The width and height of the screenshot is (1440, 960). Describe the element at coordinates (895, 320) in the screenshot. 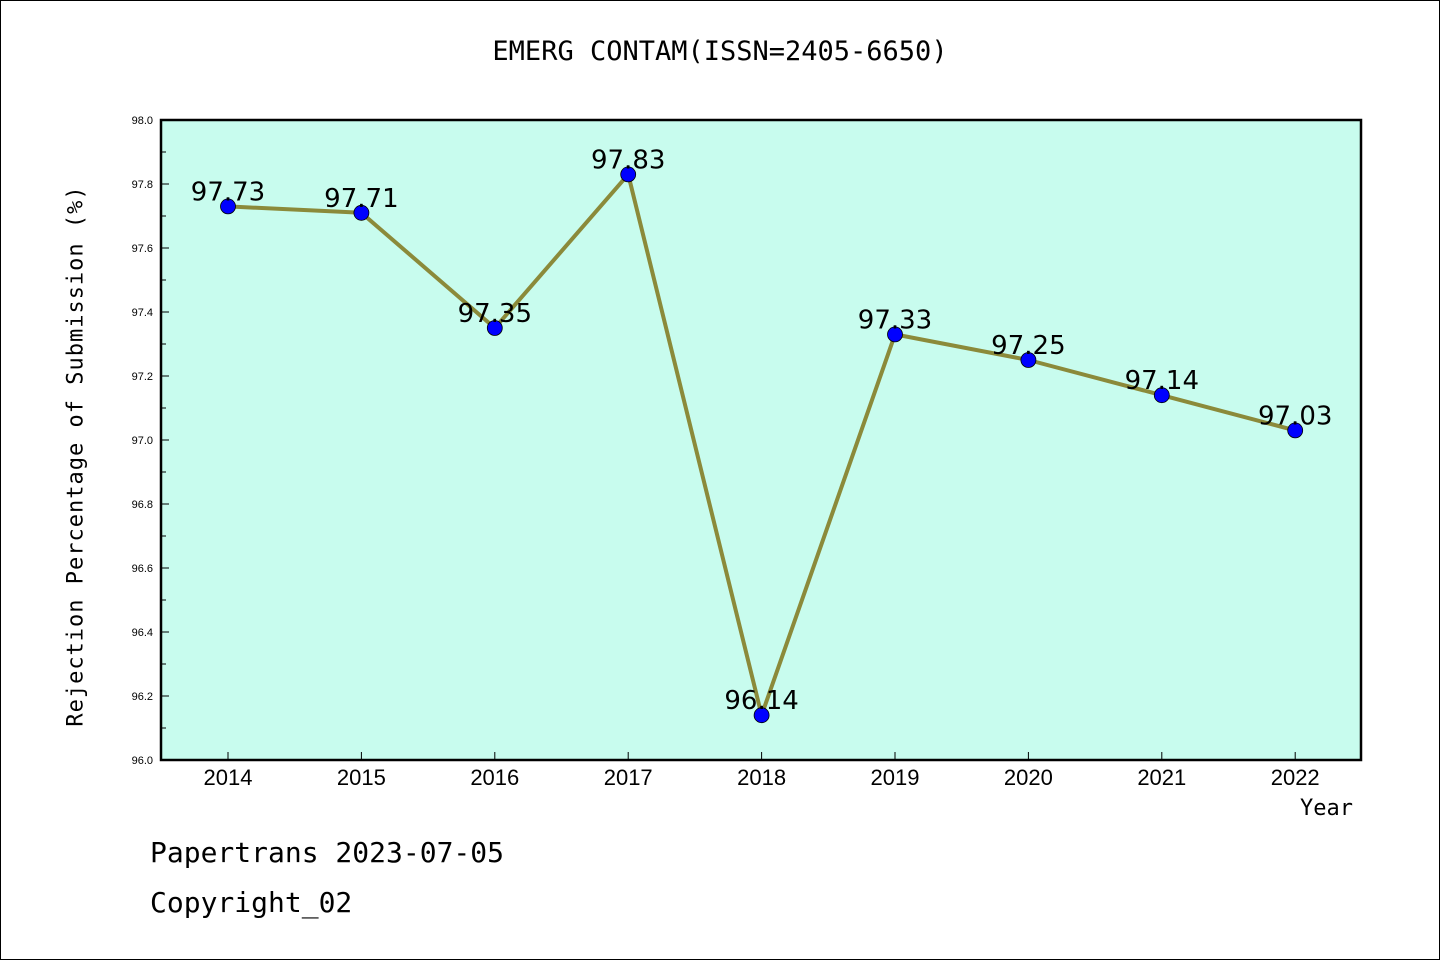

I see `data-label: 97.33` at that location.